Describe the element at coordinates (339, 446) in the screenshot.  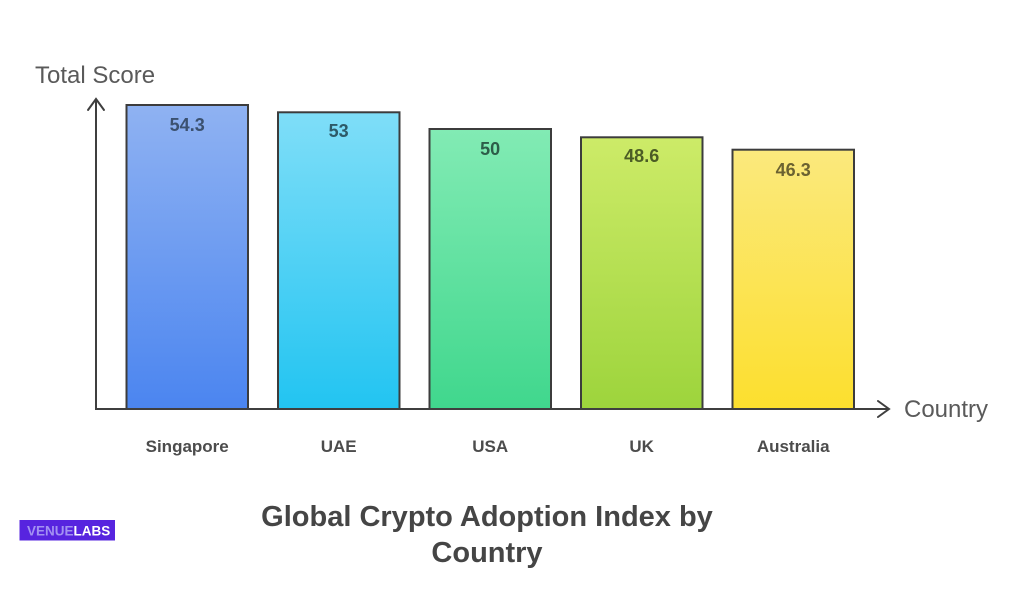
I see `svg-text: UAE` at that location.